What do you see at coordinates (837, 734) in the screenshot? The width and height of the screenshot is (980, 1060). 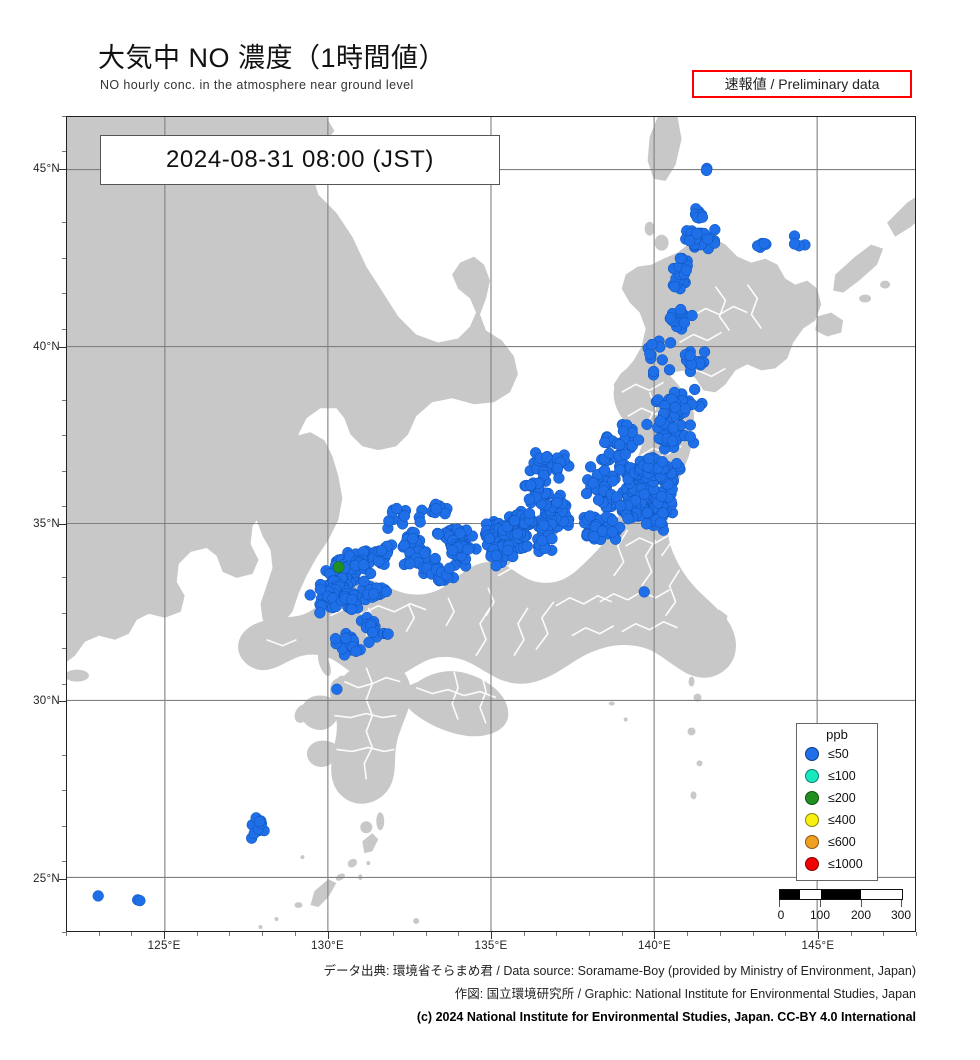 I see `legend-title: ppb` at bounding box center [837, 734].